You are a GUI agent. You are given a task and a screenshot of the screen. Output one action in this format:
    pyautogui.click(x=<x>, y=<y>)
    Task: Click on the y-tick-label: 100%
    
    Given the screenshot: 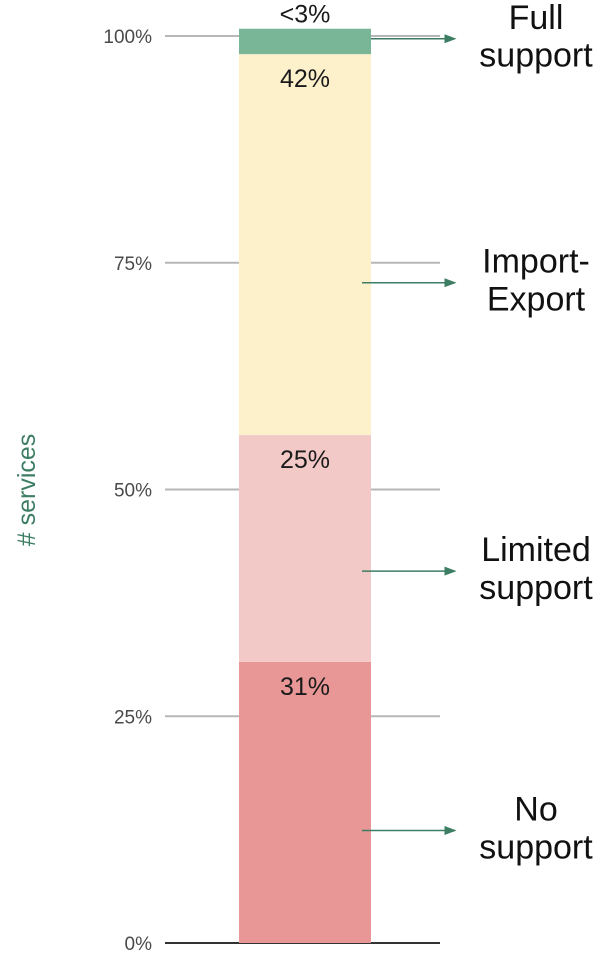 What is the action you would take?
    pyautogui.click(x=127, y=37)
    